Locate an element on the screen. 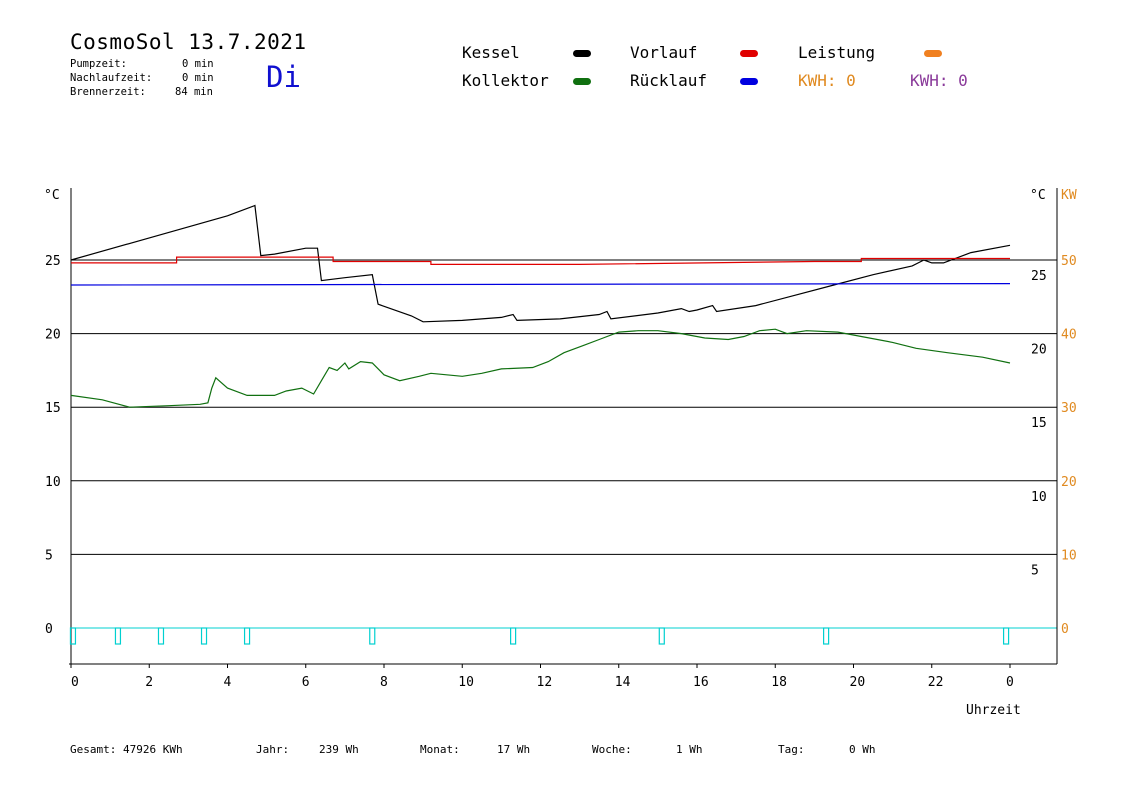  y-tick-kw: 20 is located at coordinates (1069, 482).